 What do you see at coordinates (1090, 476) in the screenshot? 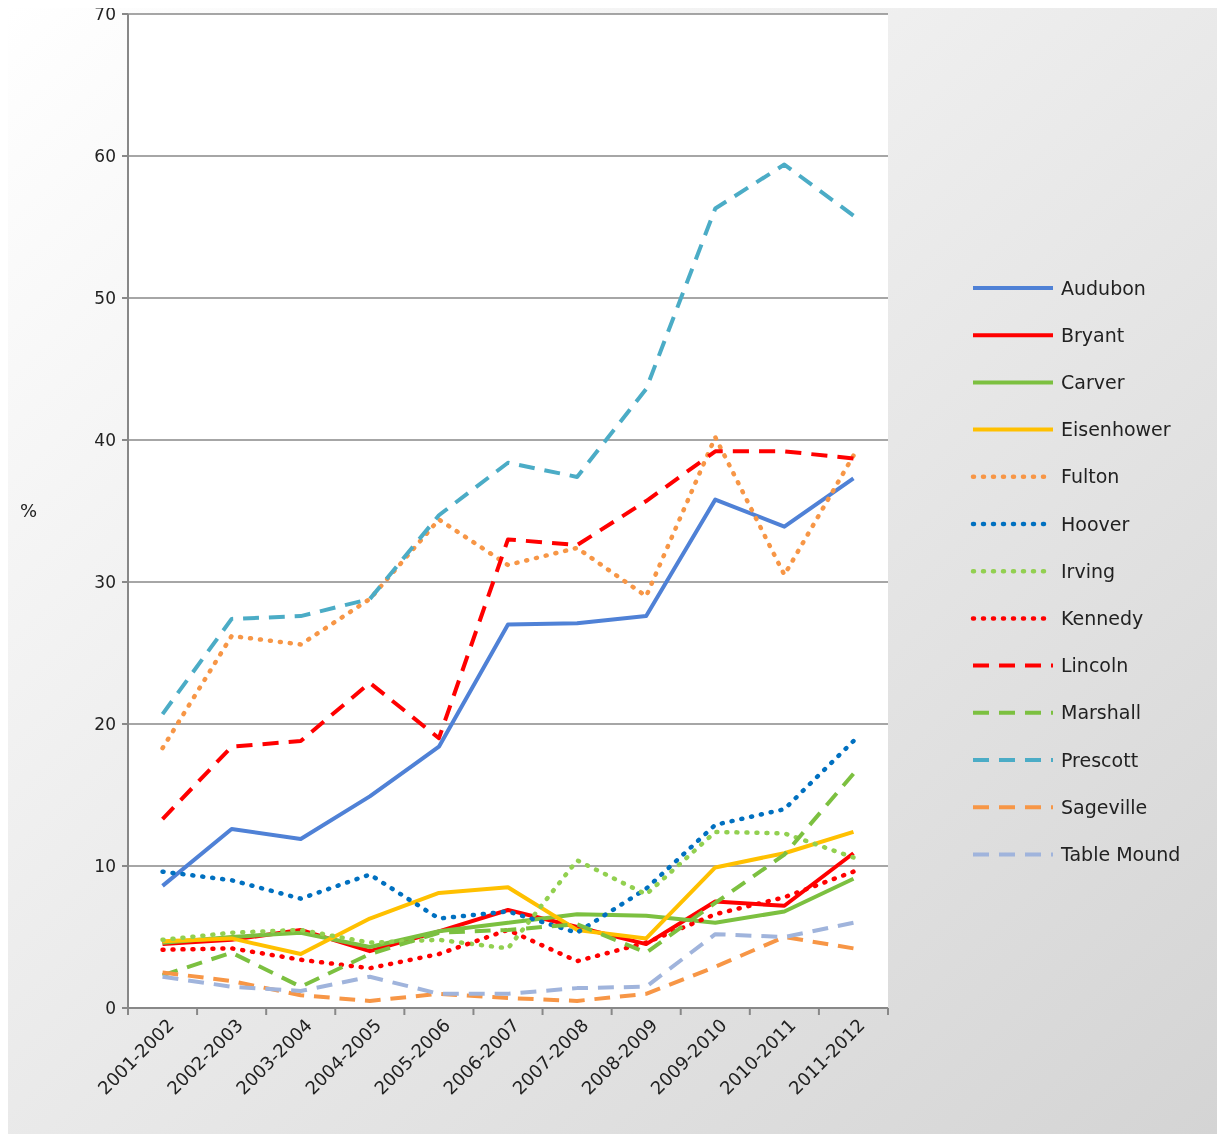
I see `legend-label: Fulton` at bounding box center [1090, 476].